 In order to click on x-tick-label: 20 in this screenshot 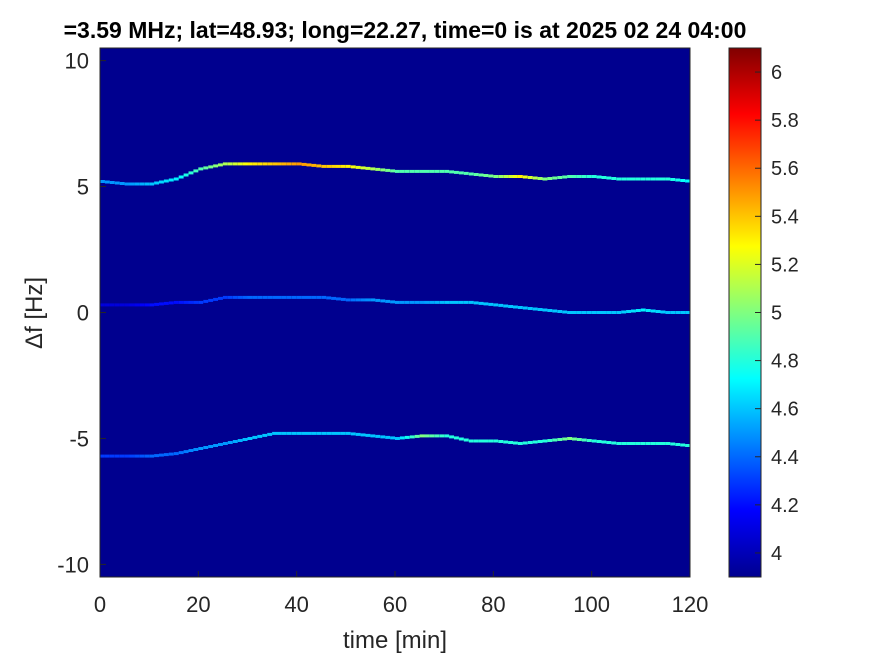, I will do `click(198, 604)`.